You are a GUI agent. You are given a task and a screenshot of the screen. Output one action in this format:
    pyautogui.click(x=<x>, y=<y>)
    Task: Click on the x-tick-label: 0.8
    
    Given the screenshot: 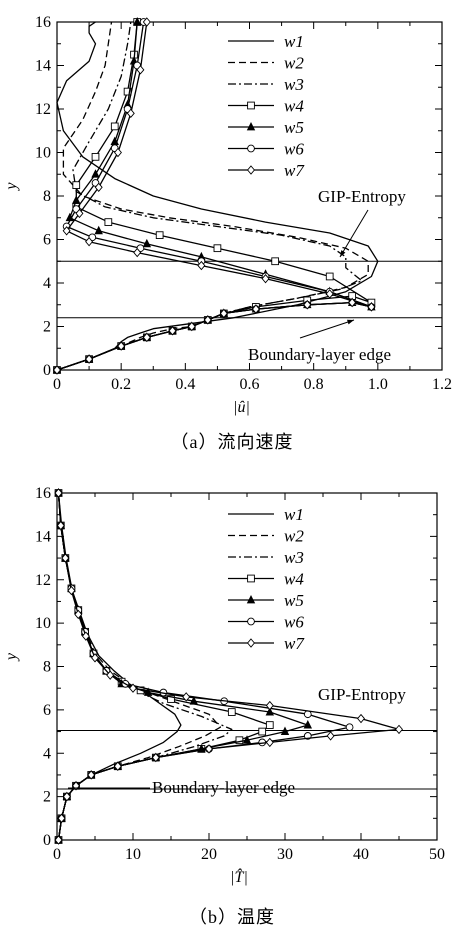 What is the action you would take?
    pyautogui.click(x=314, y=384)
    